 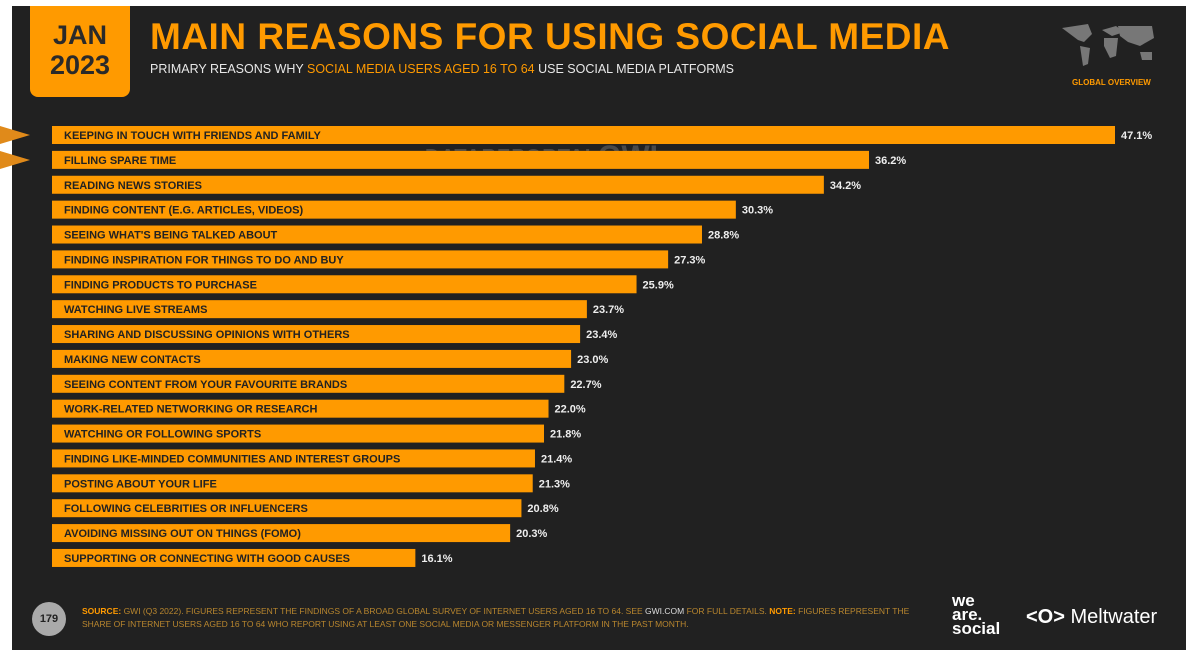 I want to click on region-label: GLOBAL OVERVIEW, so click(x=1111, y=82).